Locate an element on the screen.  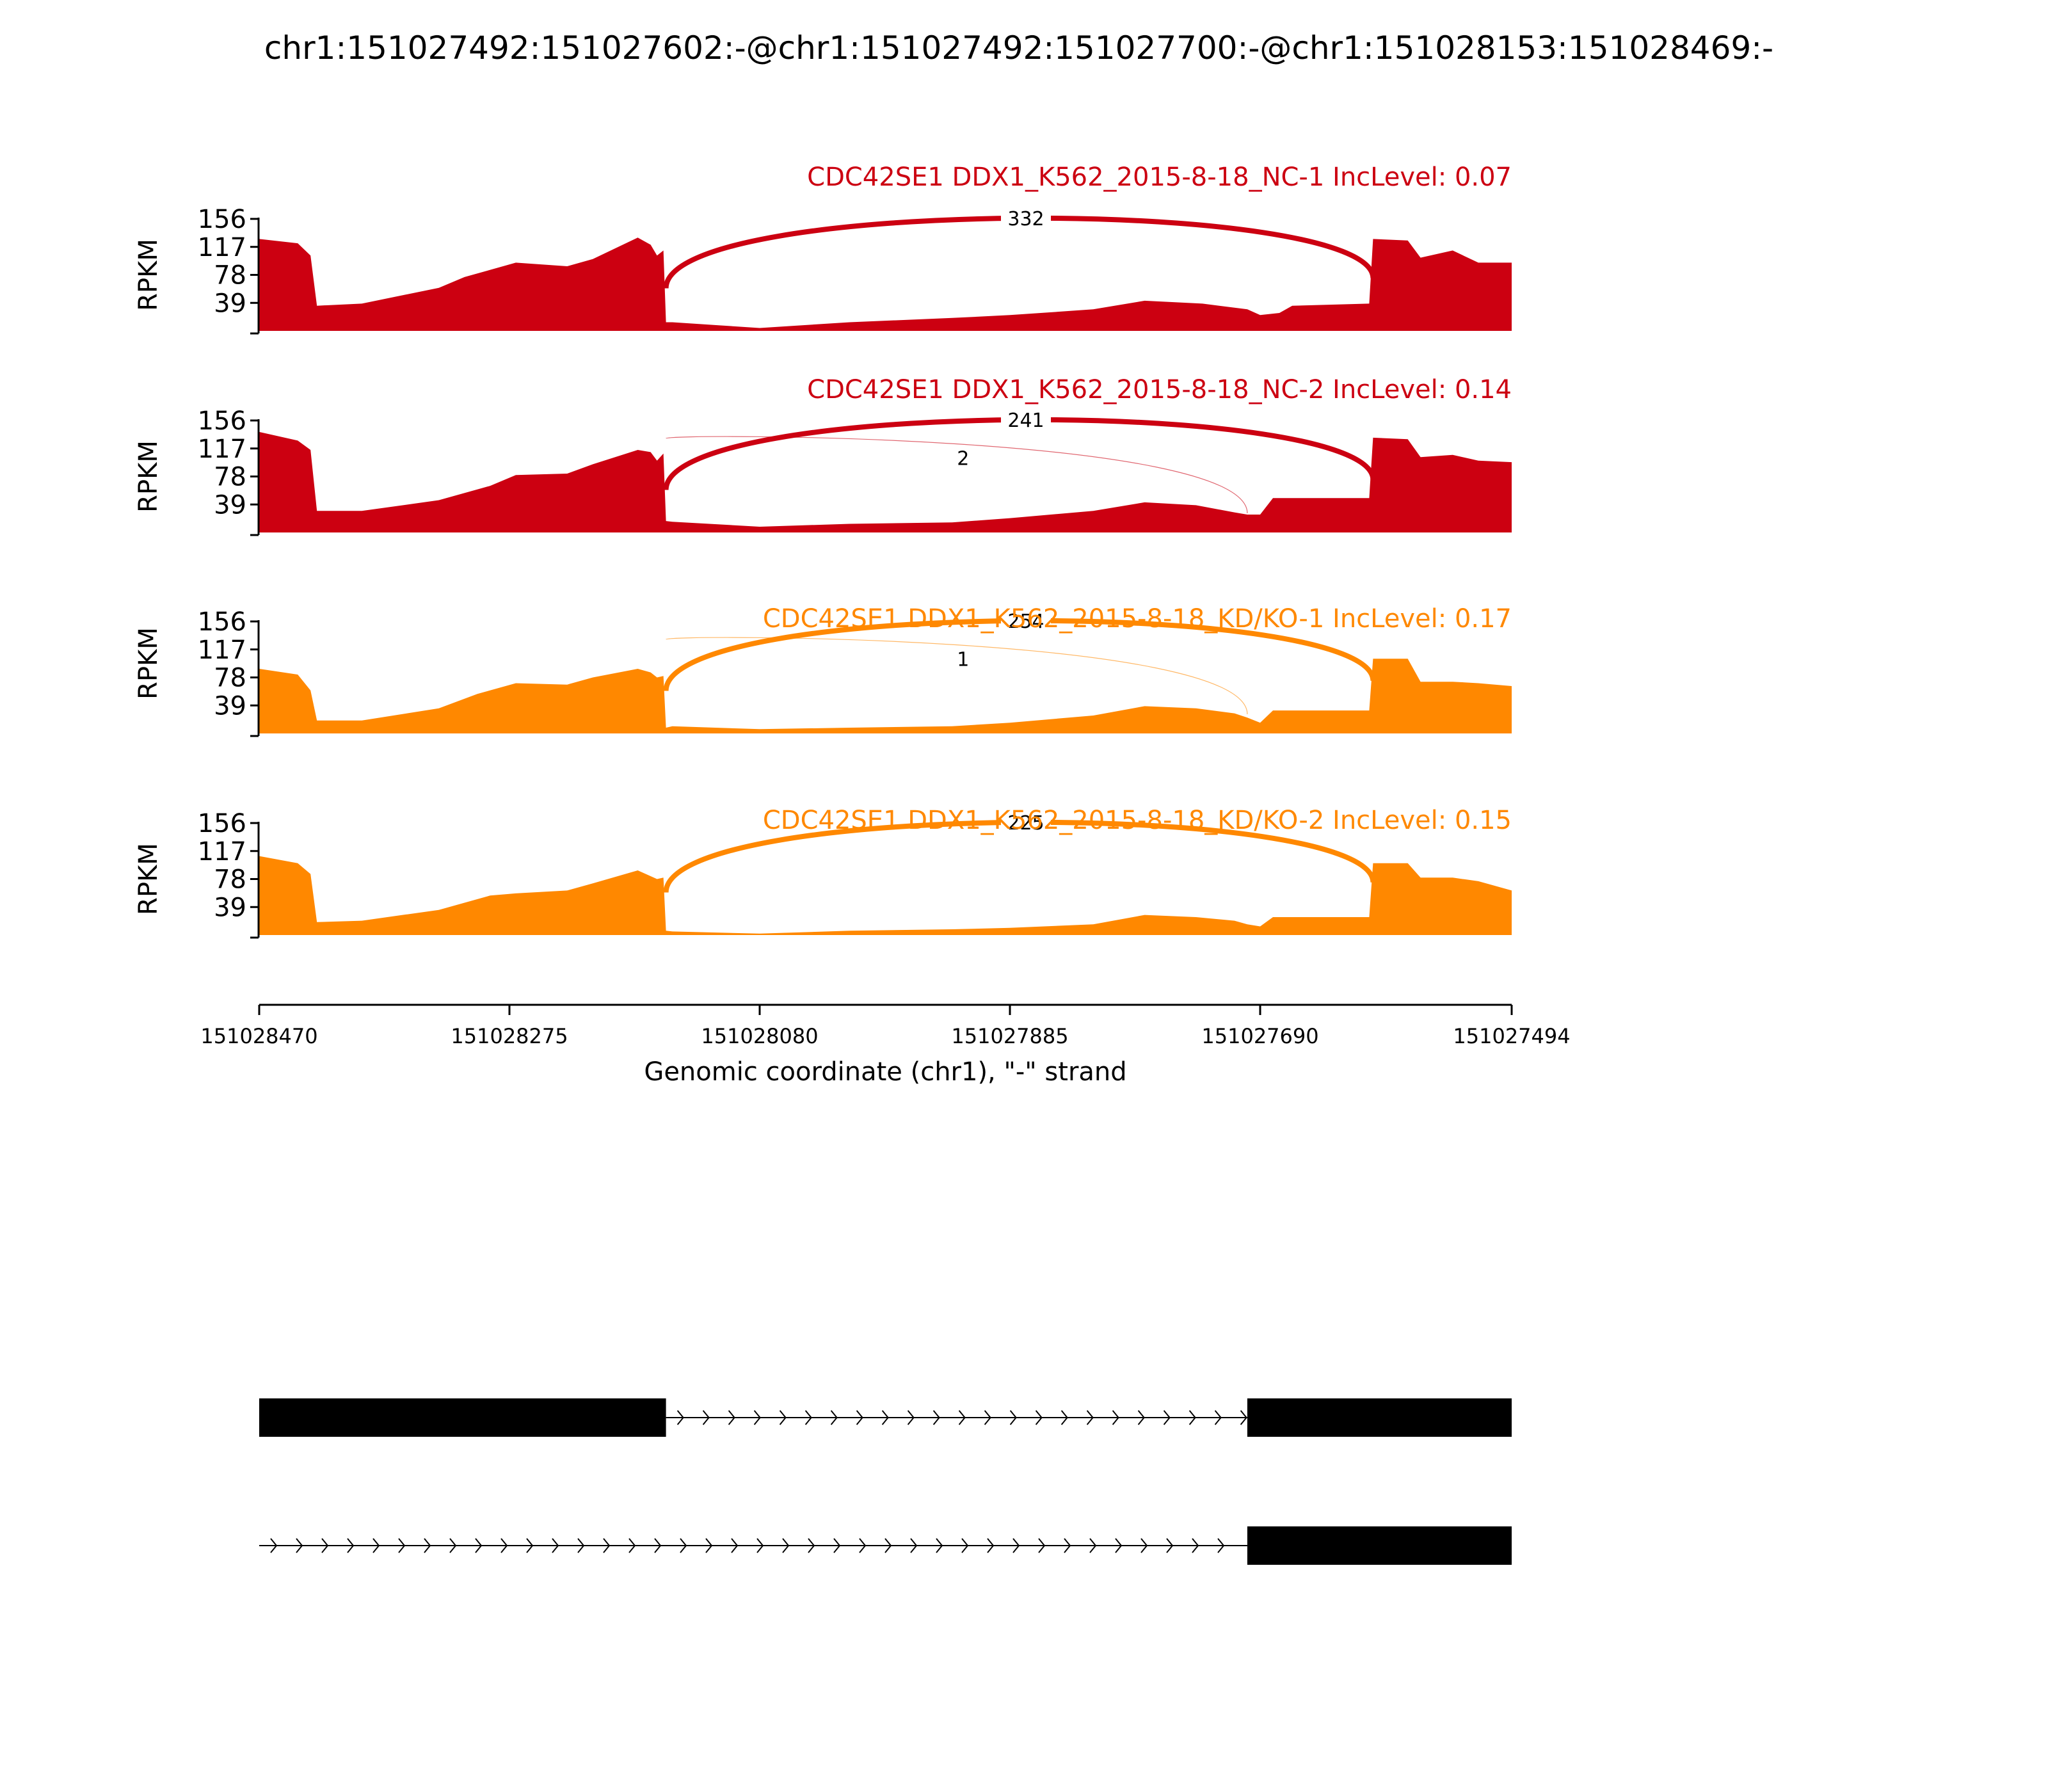
junction-count-label: 332 is located at coordinates (1025, 219).